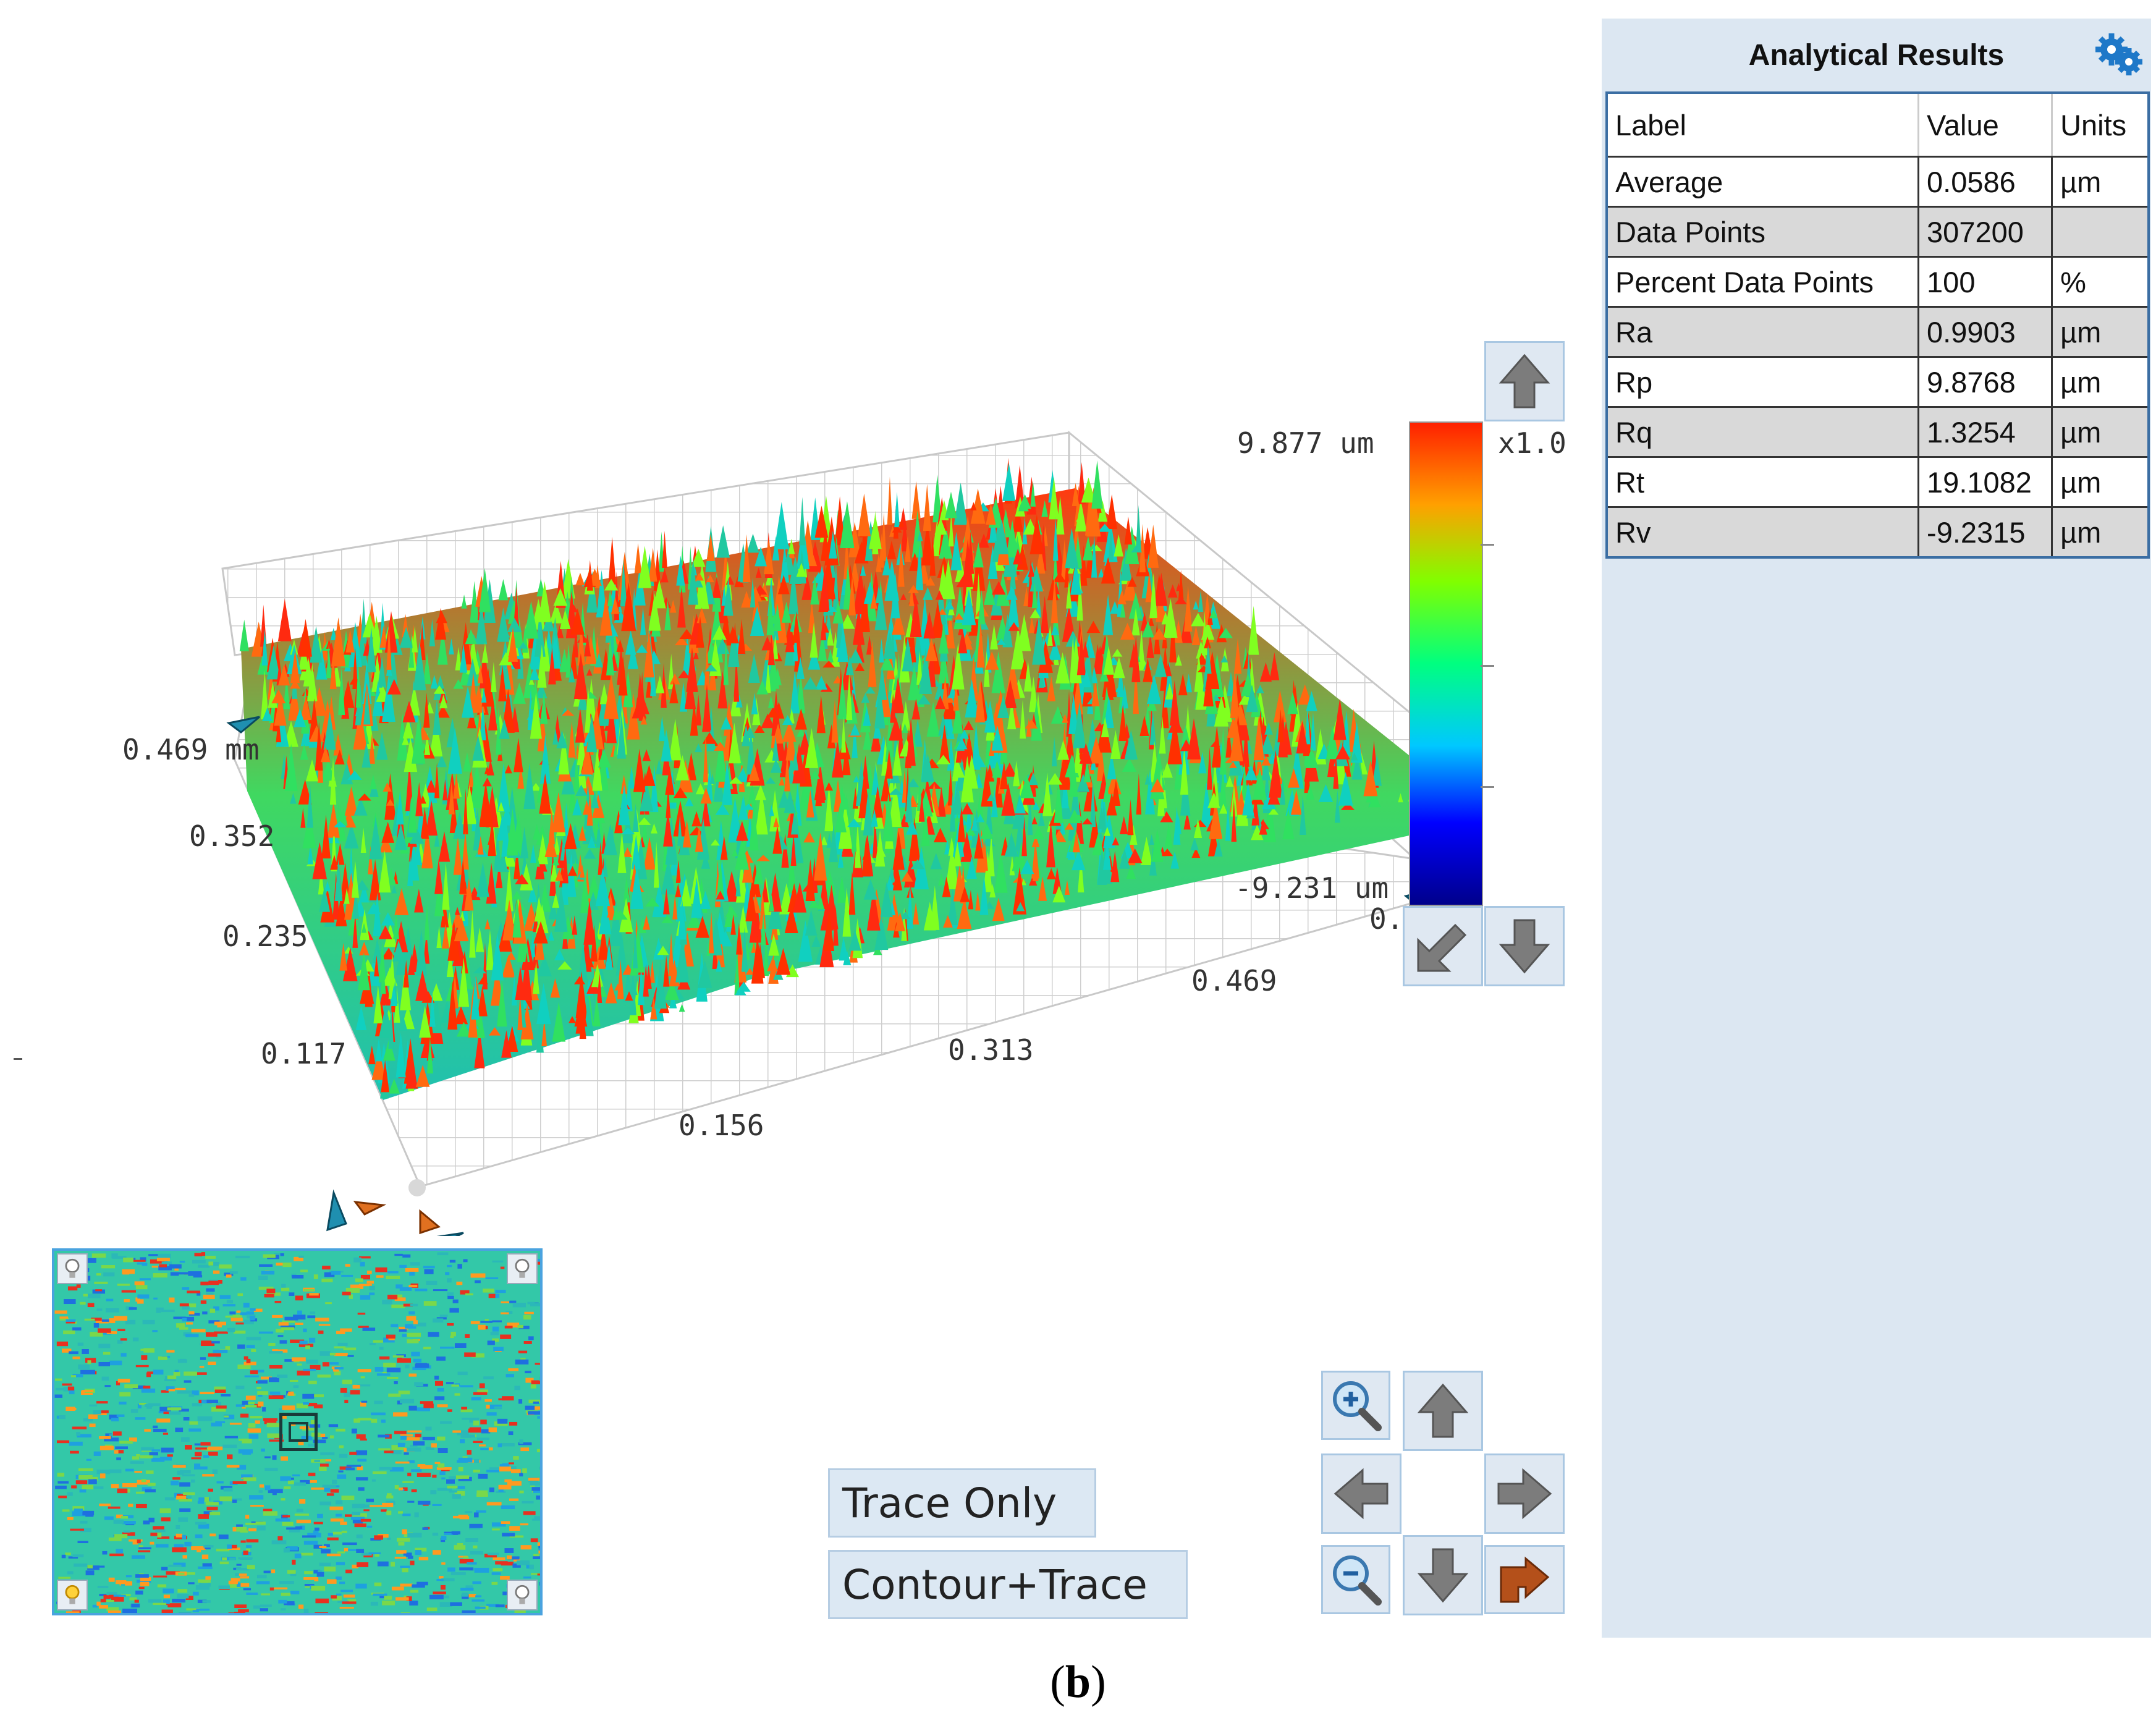 This screenshot has height=1718, width=2156. Describe the element at coordinates (1985, 125) in the screenshot. I see `column-header-value: Value` at that location.